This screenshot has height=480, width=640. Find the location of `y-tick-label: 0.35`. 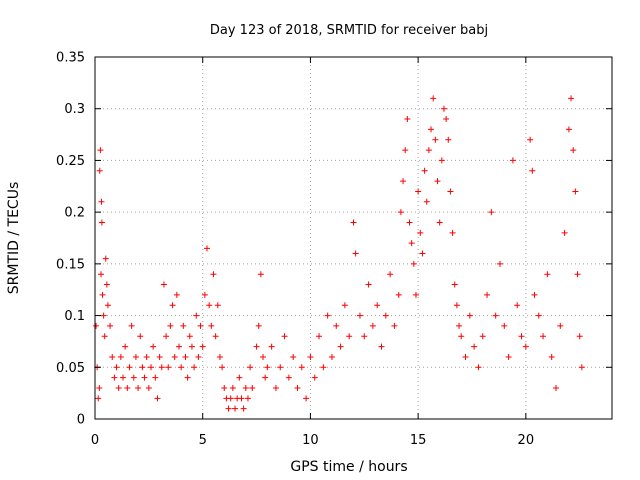

y-tick-label: 0.35 is located at coordinates (70, 58).